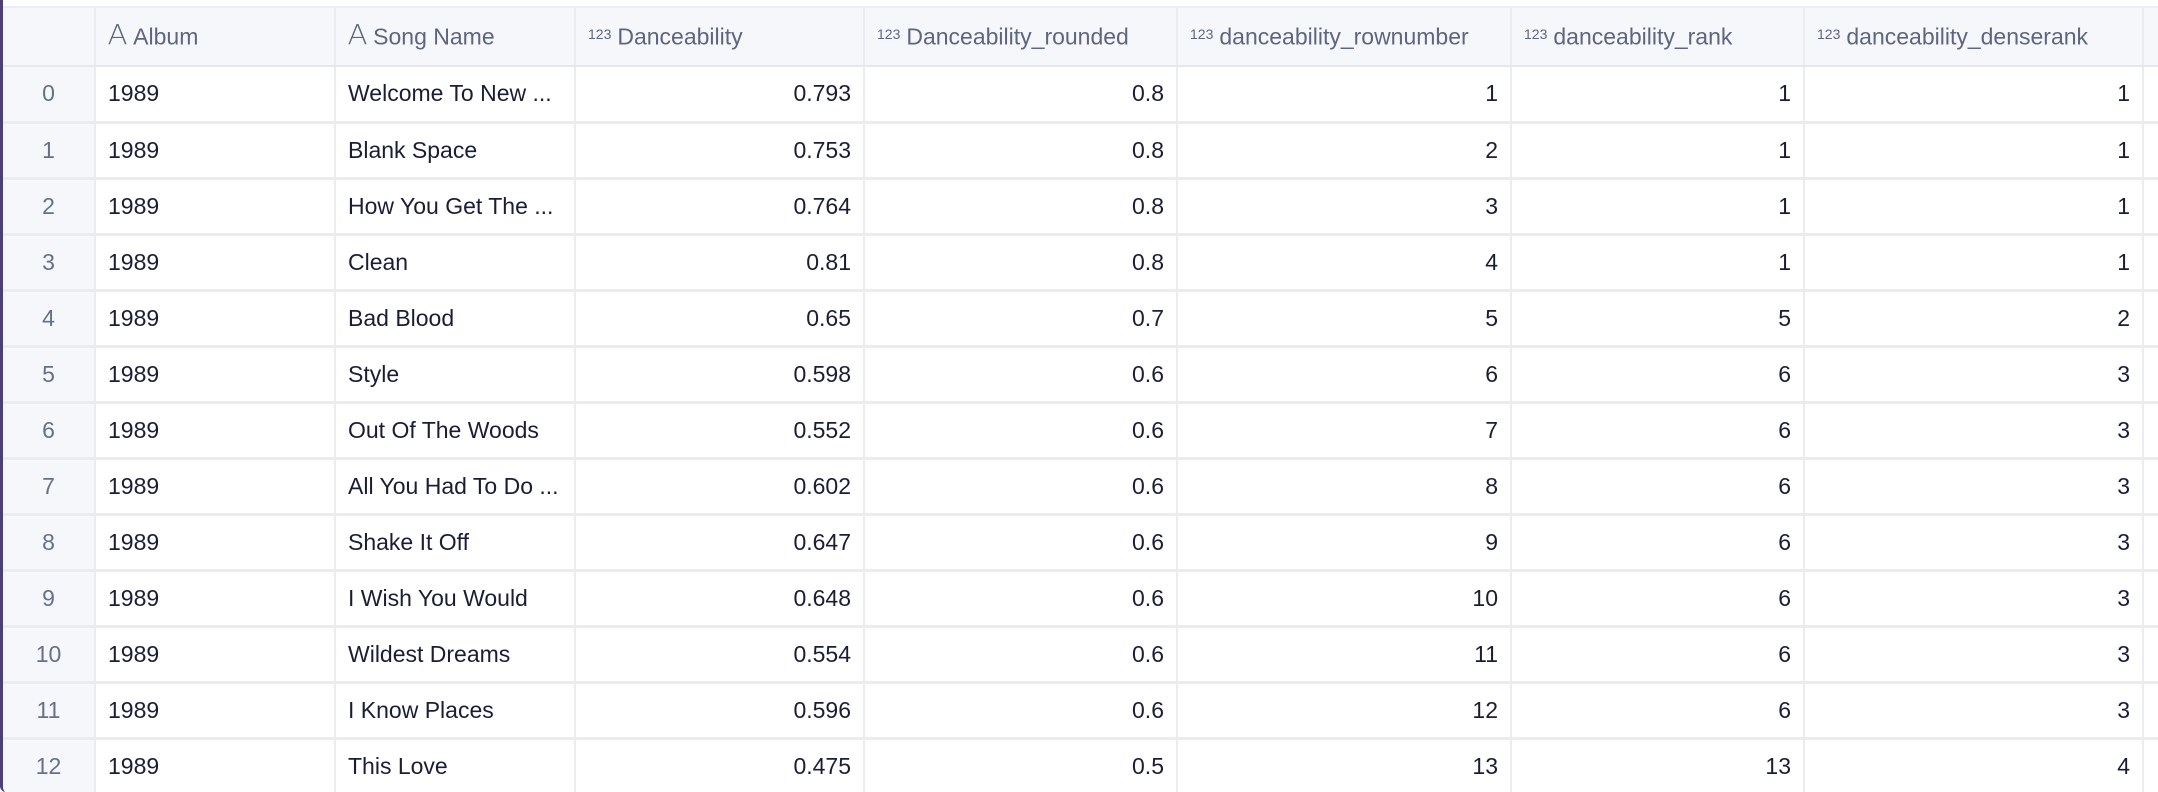  I want to click on table-row: 2 1989 How You Get The ... 0.764 0.8 3 1 1, so click(1080, 207).